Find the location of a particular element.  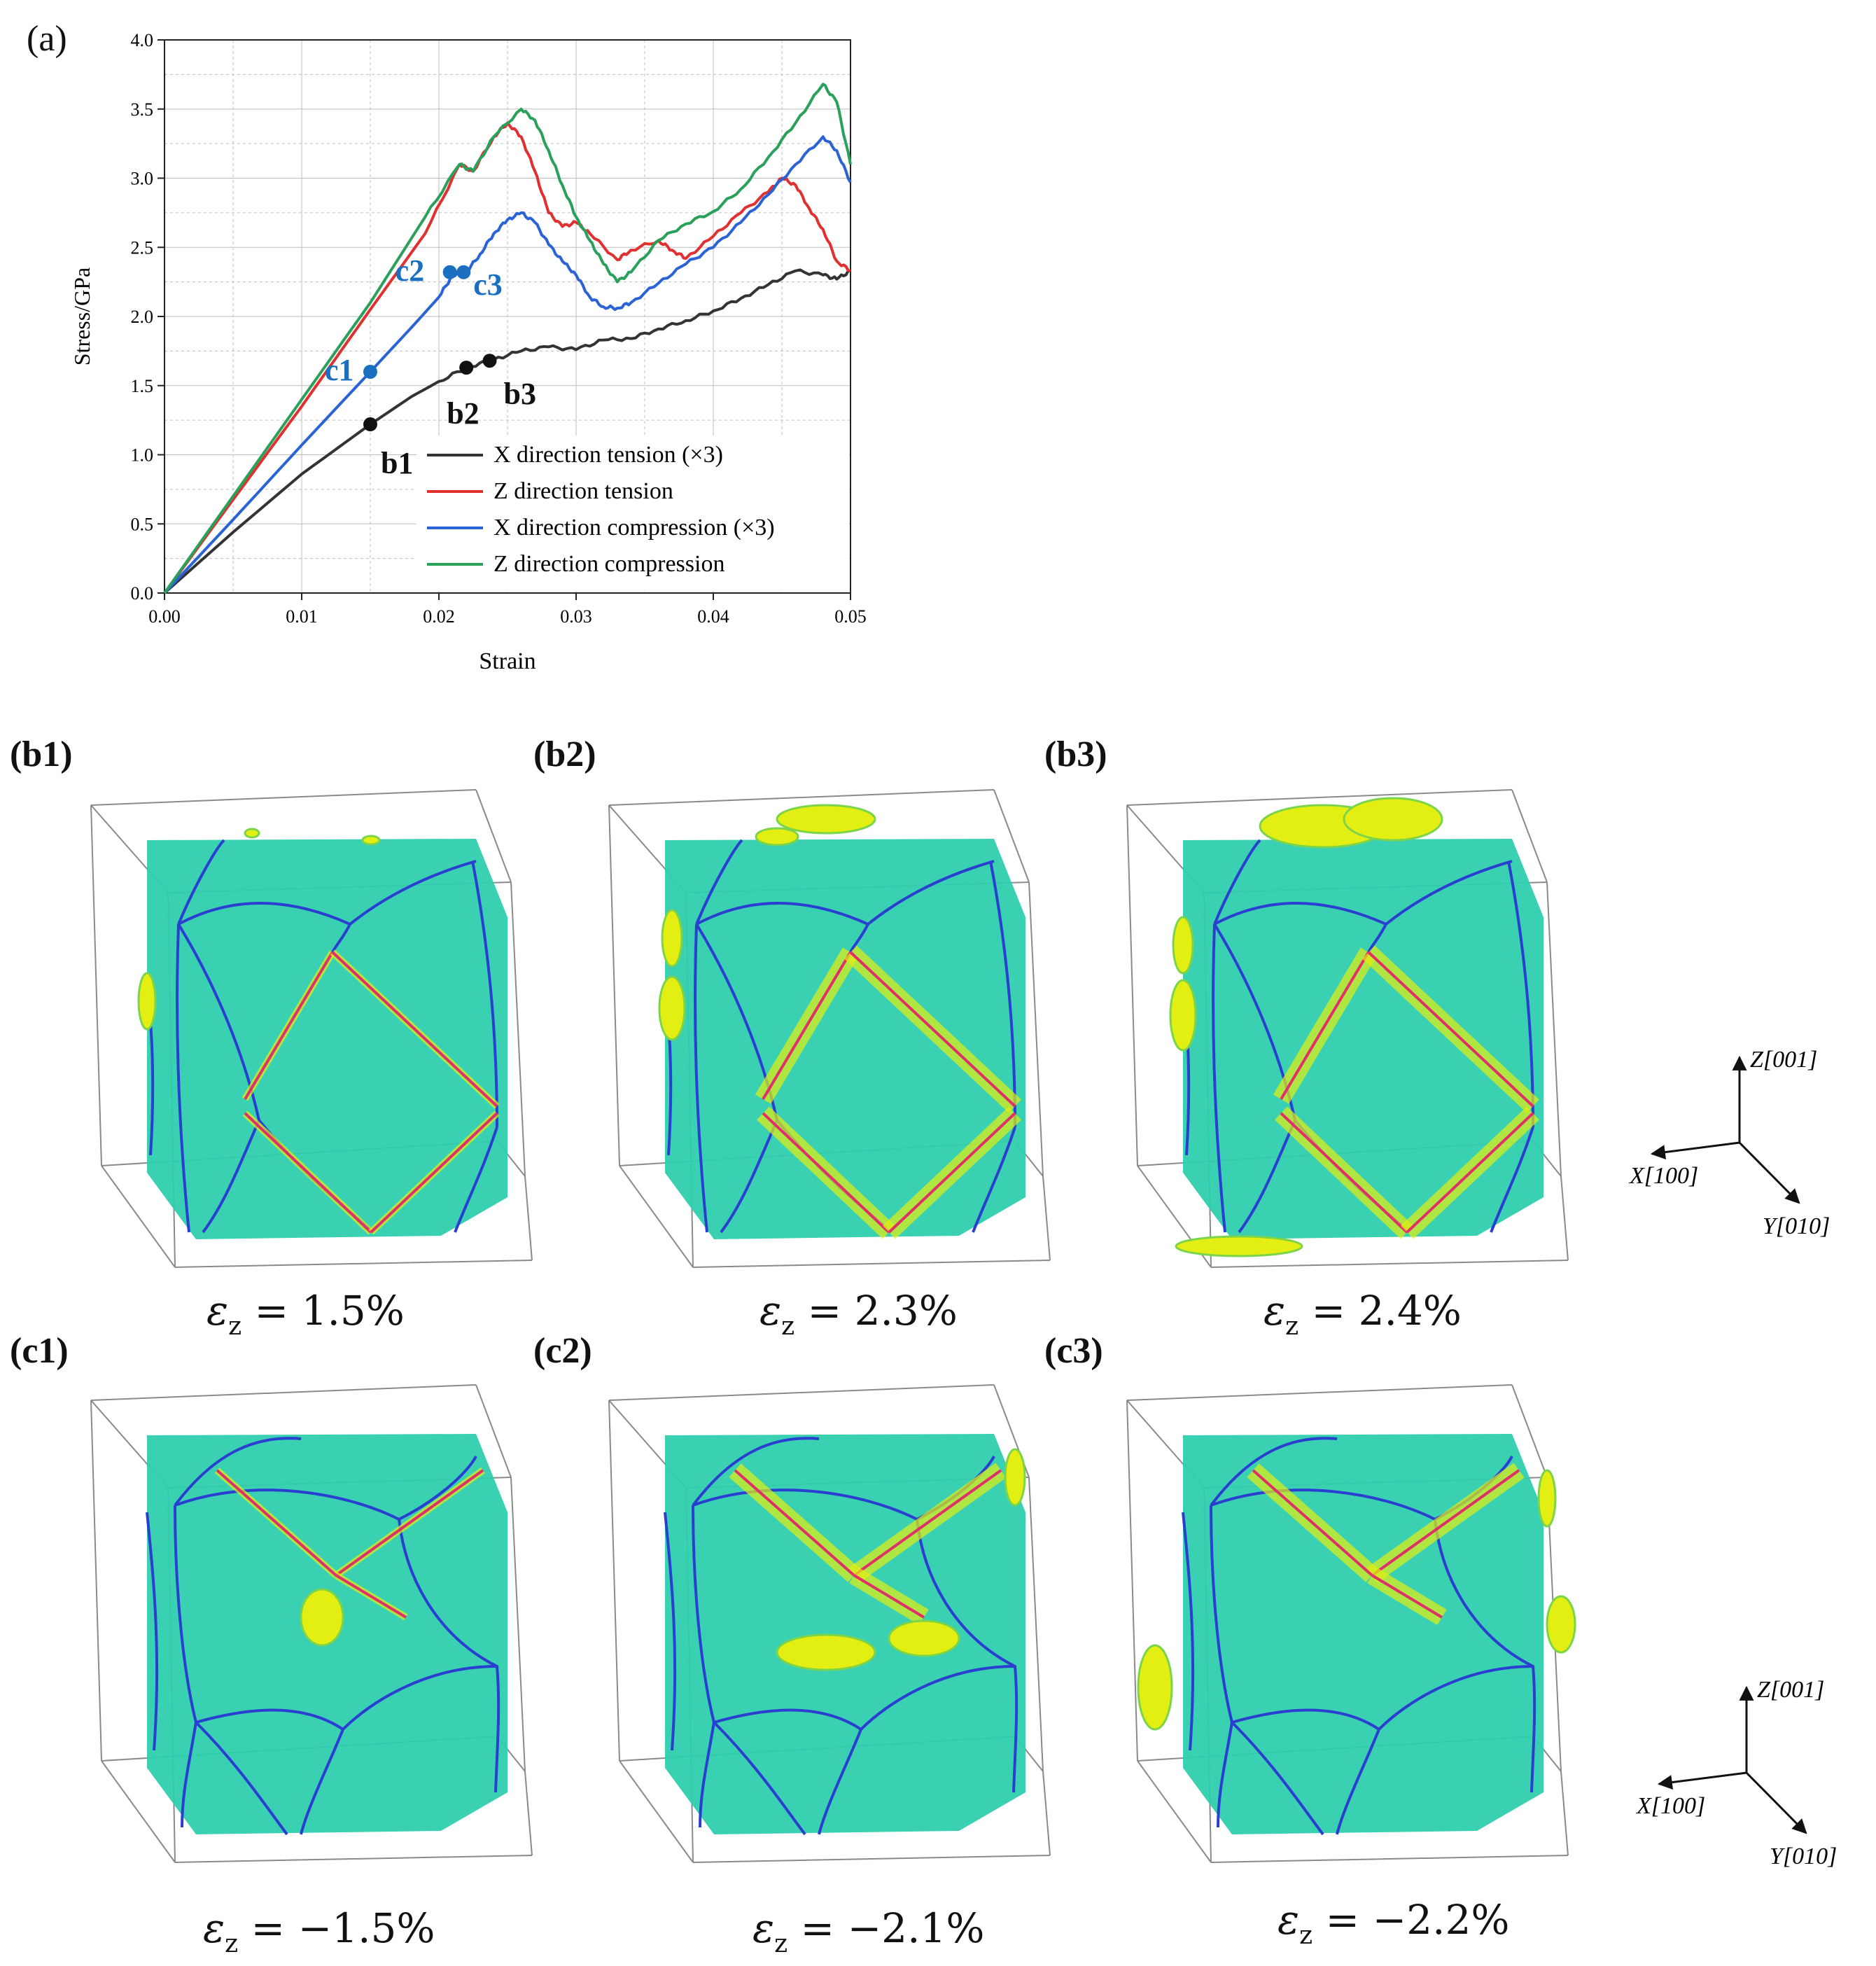

y-tick-label: 2.0 is located at coordinates (142, 317).